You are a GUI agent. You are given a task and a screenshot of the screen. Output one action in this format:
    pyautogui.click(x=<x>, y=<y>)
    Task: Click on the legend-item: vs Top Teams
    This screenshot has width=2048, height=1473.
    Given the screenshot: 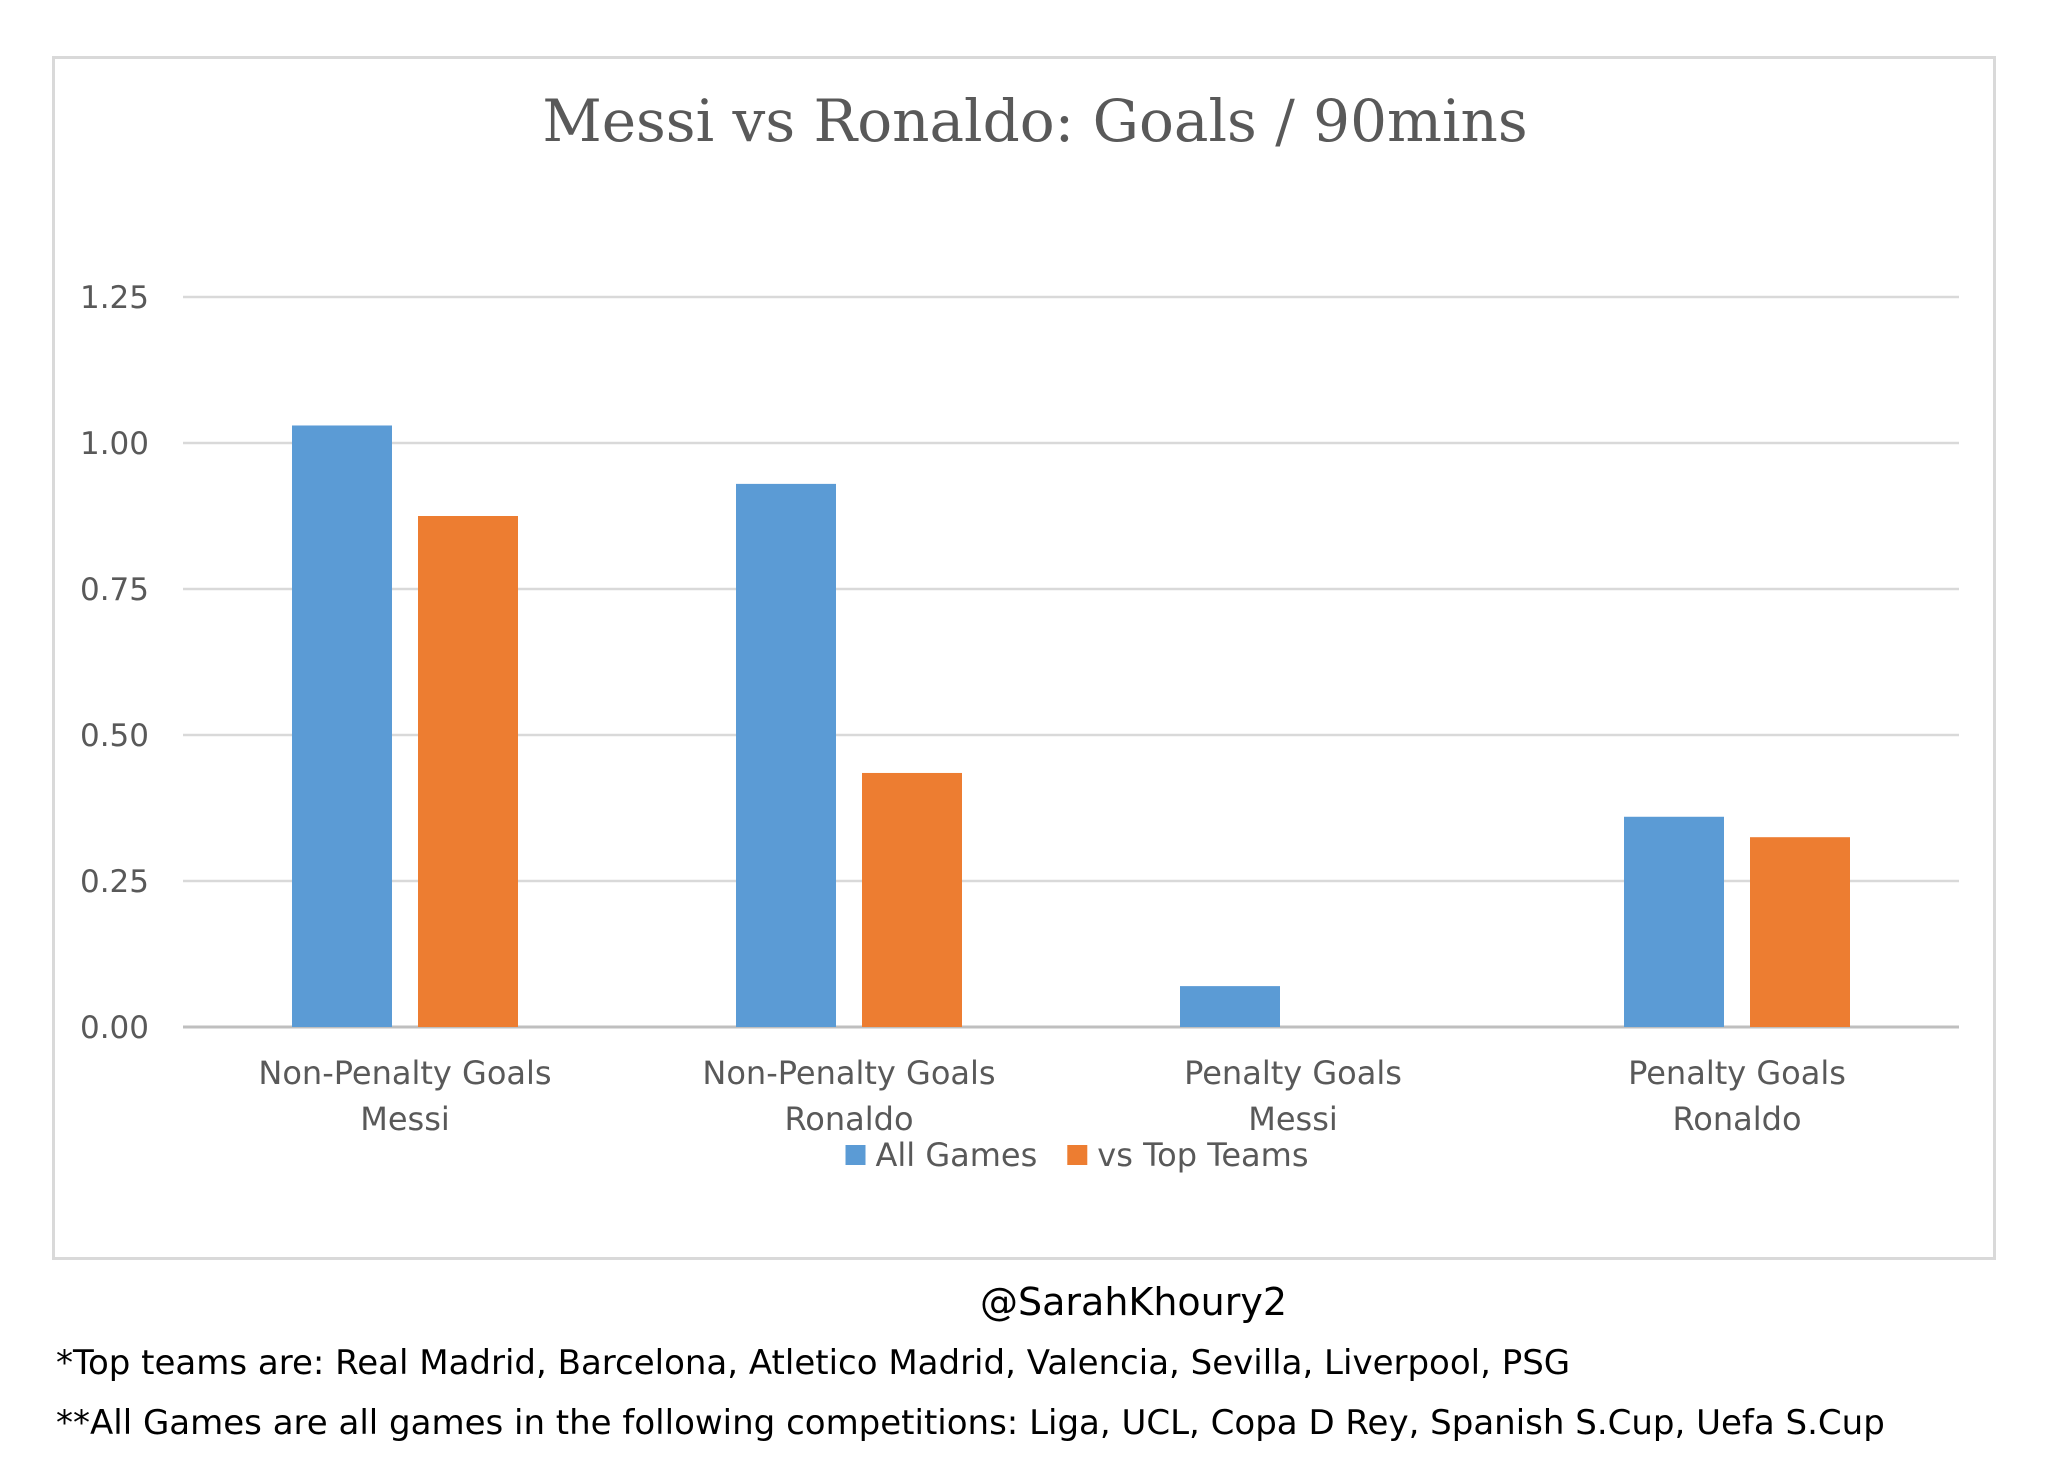 What is the action you would take?
    pyautogui.click(x=1187, y=1155)
    